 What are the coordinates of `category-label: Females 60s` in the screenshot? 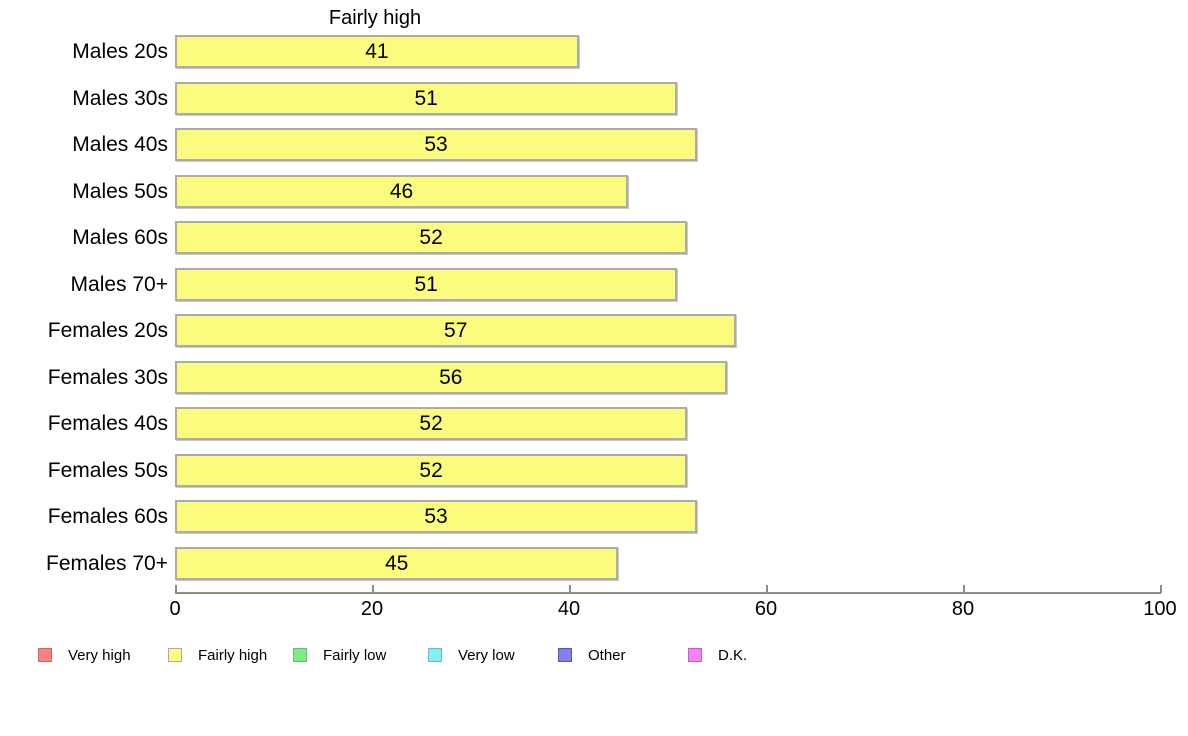 It's located at (107, 516).